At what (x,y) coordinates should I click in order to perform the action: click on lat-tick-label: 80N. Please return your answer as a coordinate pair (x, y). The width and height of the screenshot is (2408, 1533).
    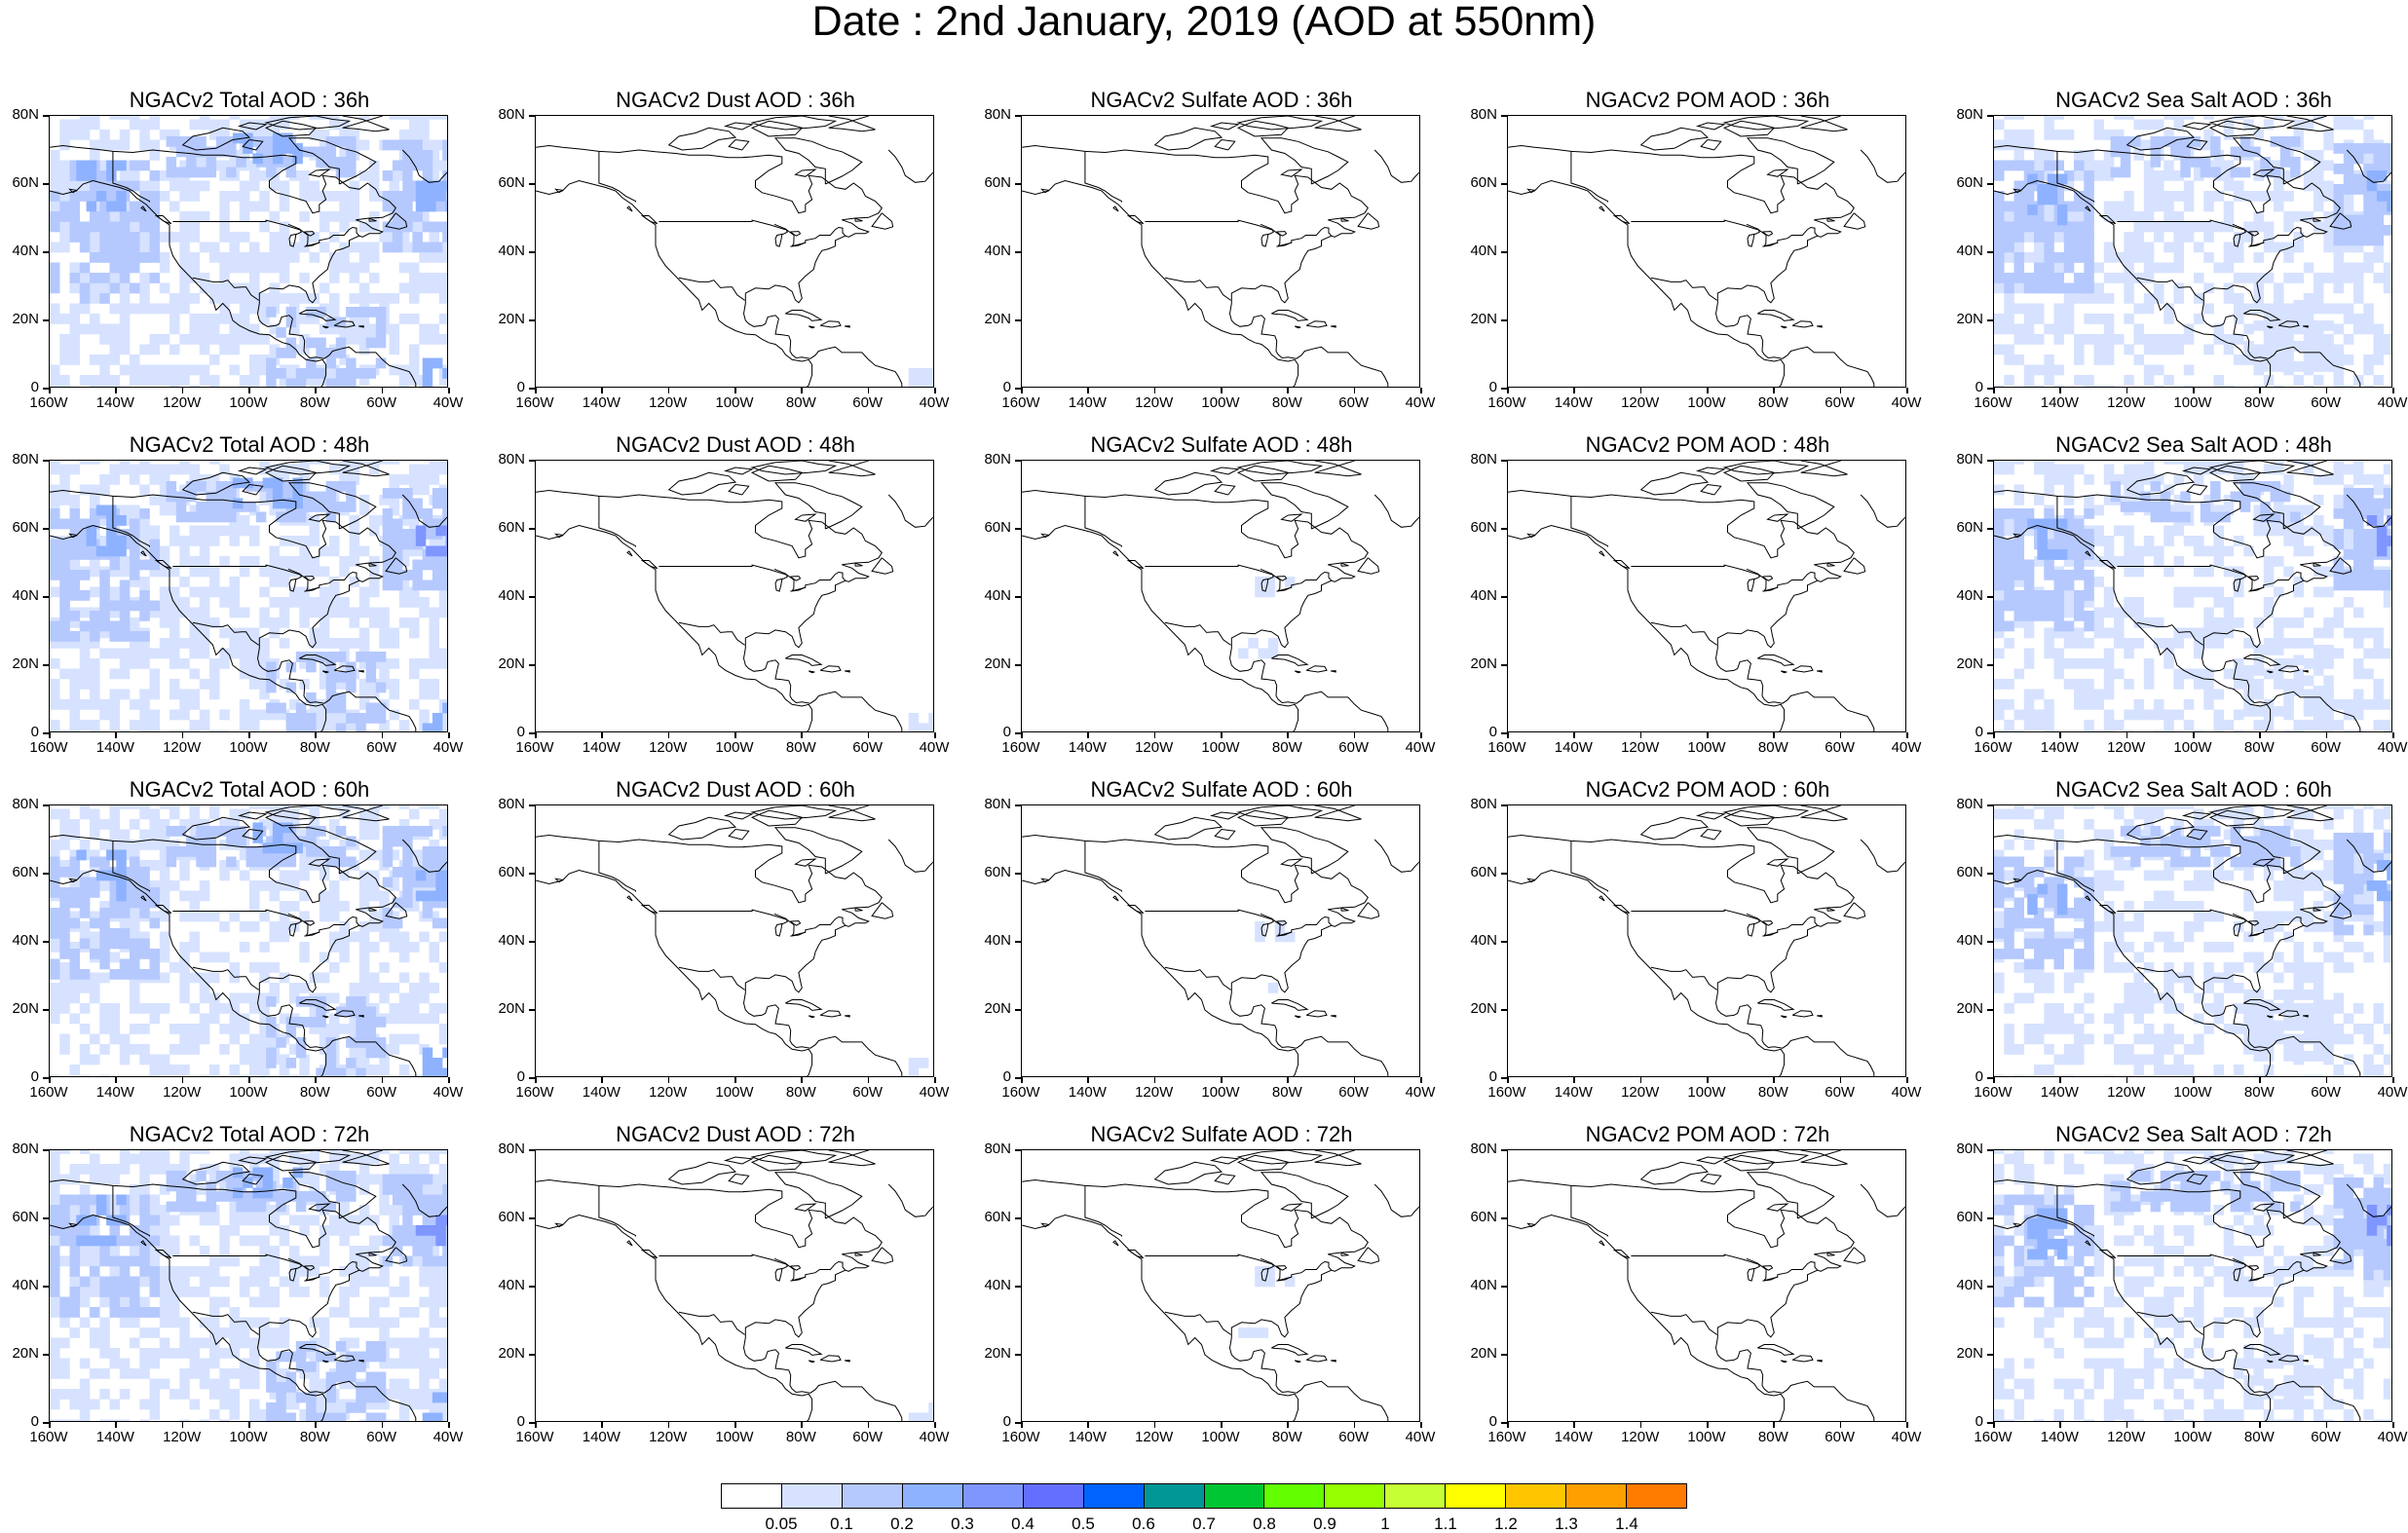
    Looking at the image, I should click on (505, 804).